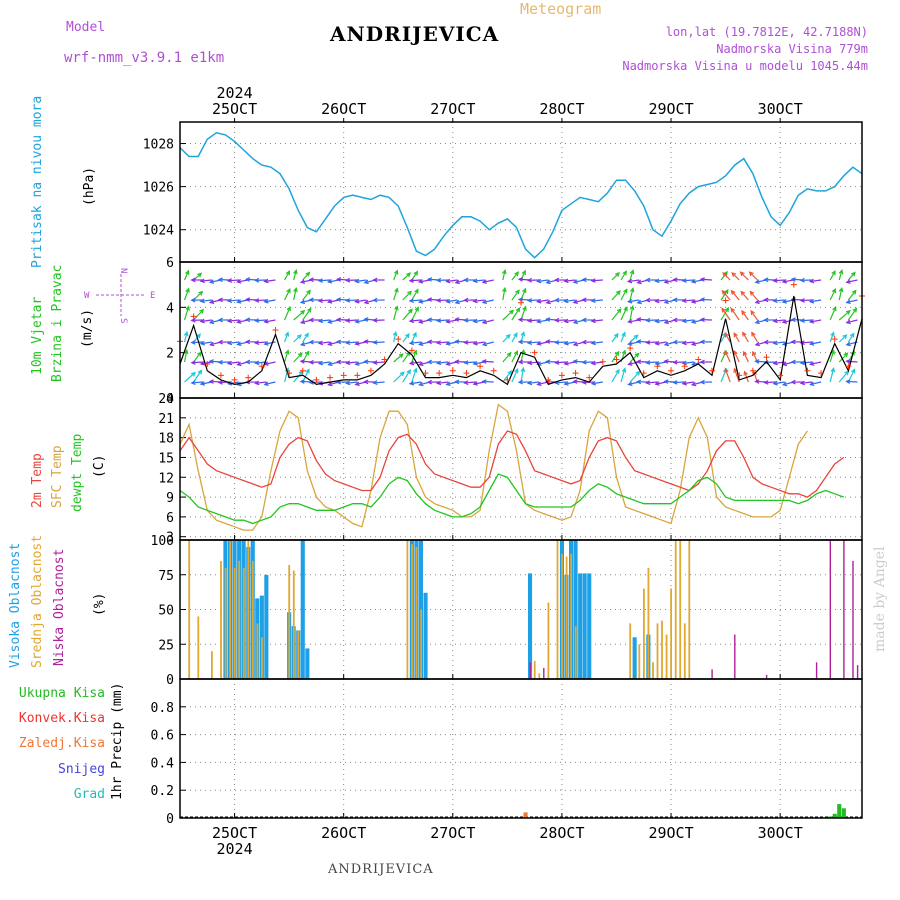 The image size is (900, 900). Describe the element at coordinates (152, 296) in the screenshot. I see `compass-e: E` at that location.